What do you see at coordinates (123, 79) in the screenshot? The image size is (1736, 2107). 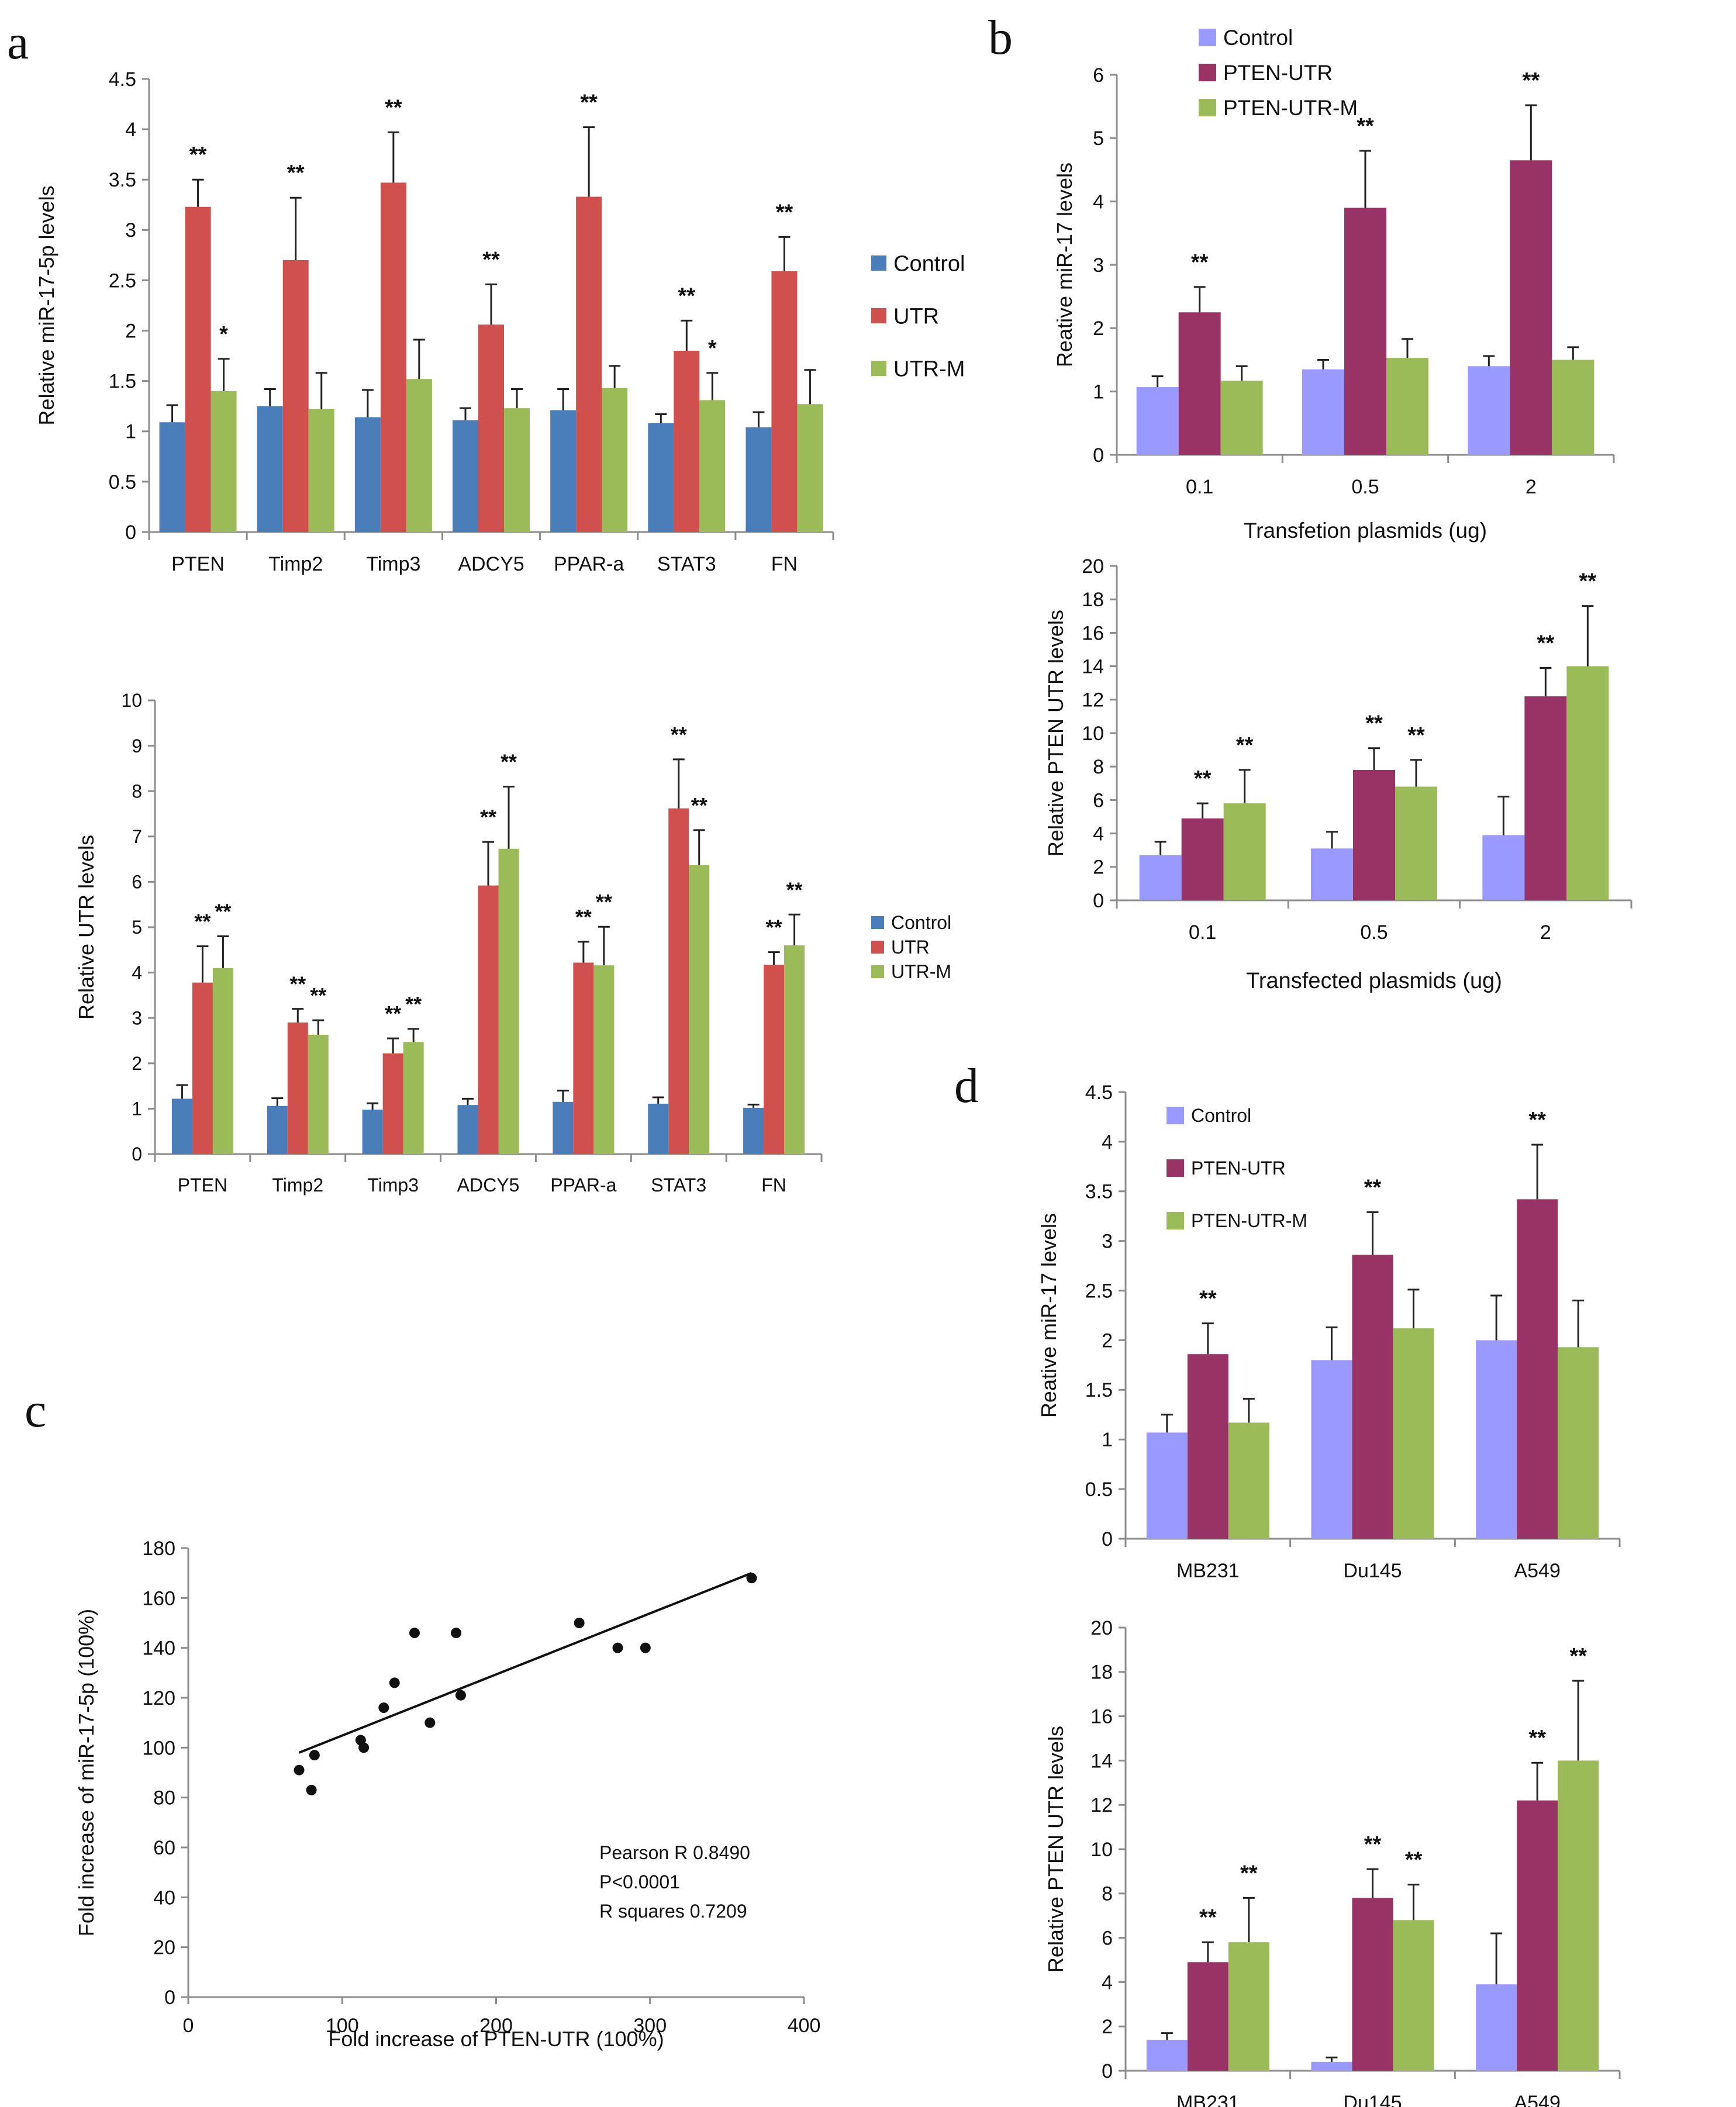 I see `y-tick-label: 4.5` at bounding box center [123, 79].